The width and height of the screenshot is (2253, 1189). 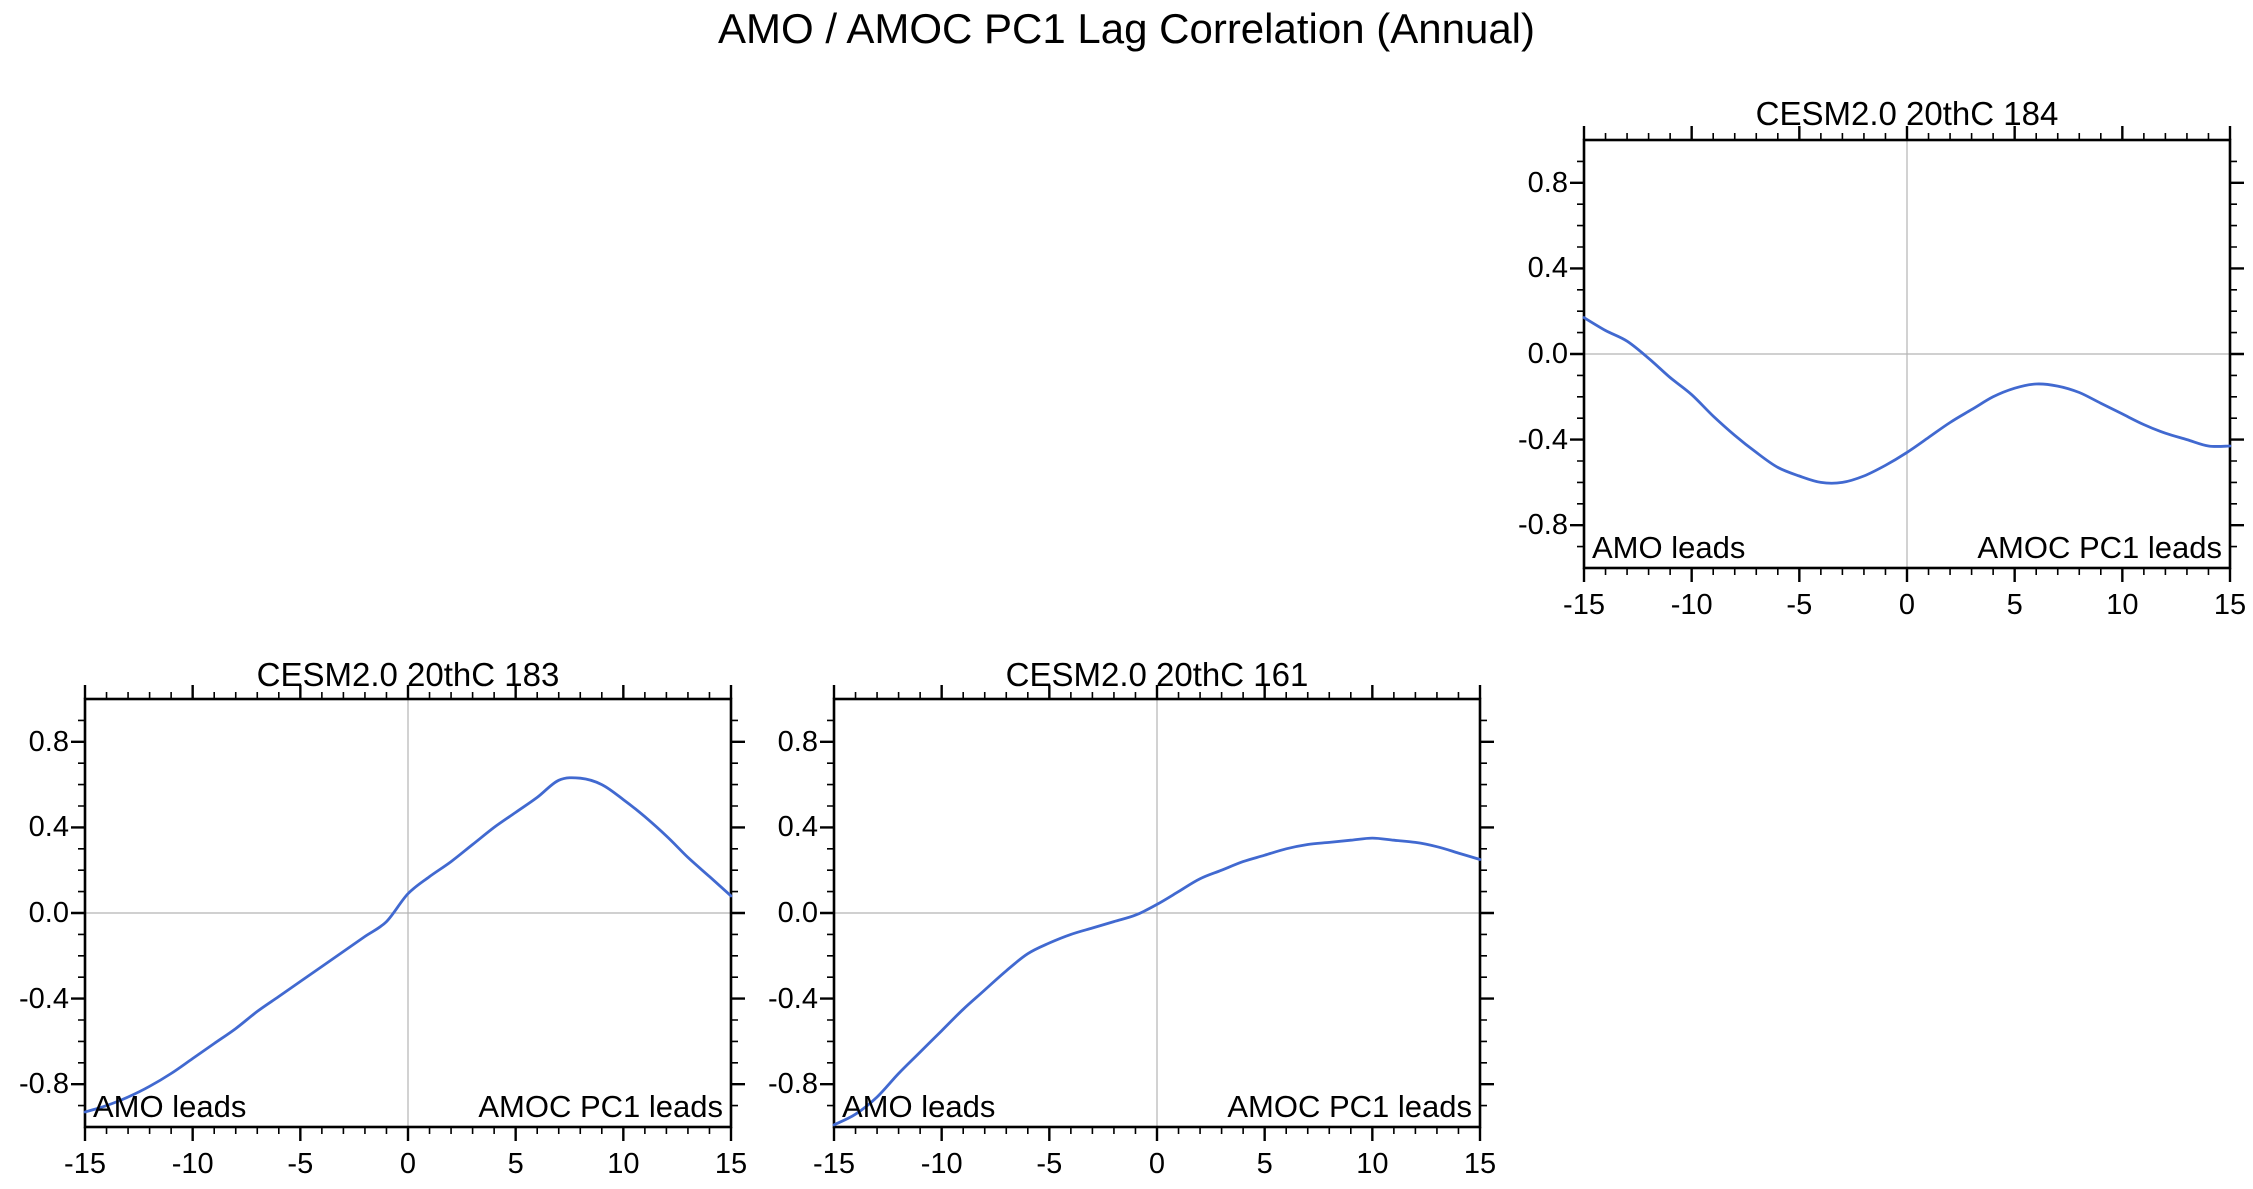 I want to click on panel-title-cesm2-183: CESM2.0 20thC 183, so click(x=408, y=674).